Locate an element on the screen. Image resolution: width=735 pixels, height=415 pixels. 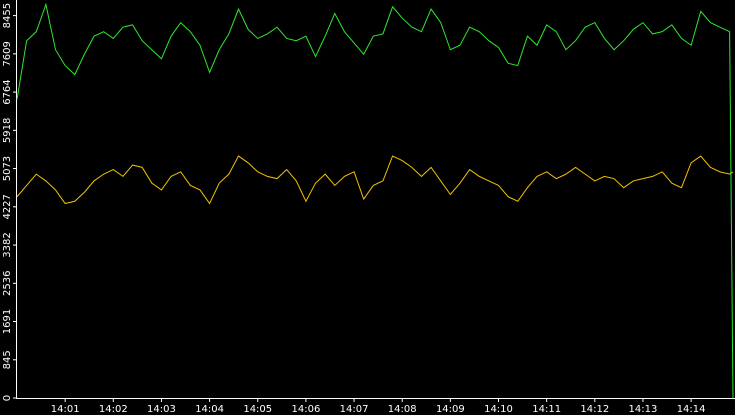
x-tick-label: 14:11 is located at coordinates (546, 409).